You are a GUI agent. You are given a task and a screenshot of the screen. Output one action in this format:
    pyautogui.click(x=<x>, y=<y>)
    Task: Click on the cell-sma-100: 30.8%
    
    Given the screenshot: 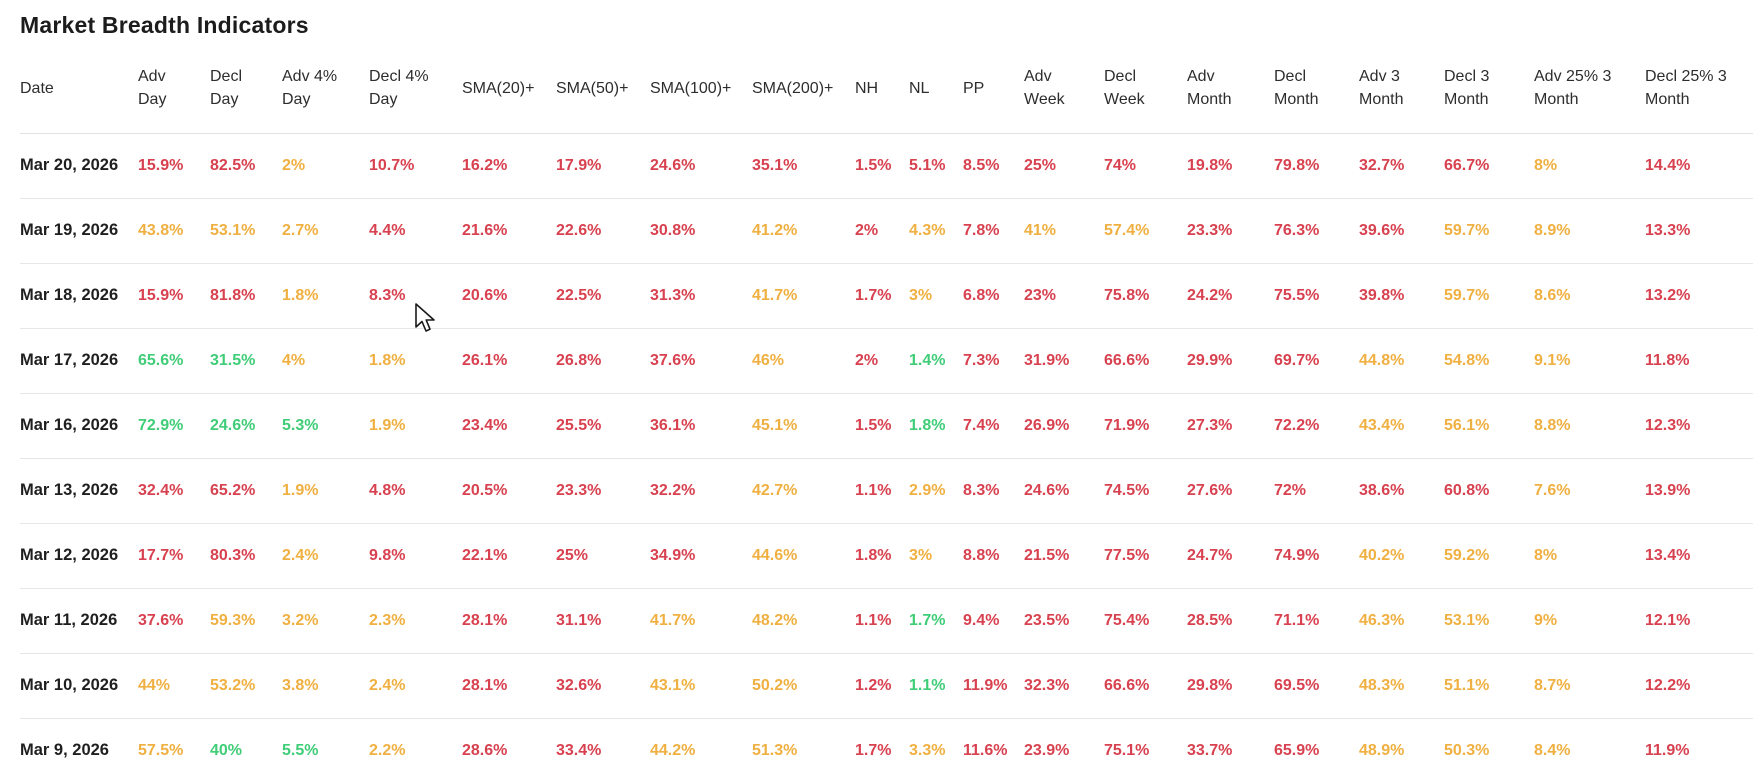 What is the action you would take?
    pyautogui.click(x=701, y=231)
    